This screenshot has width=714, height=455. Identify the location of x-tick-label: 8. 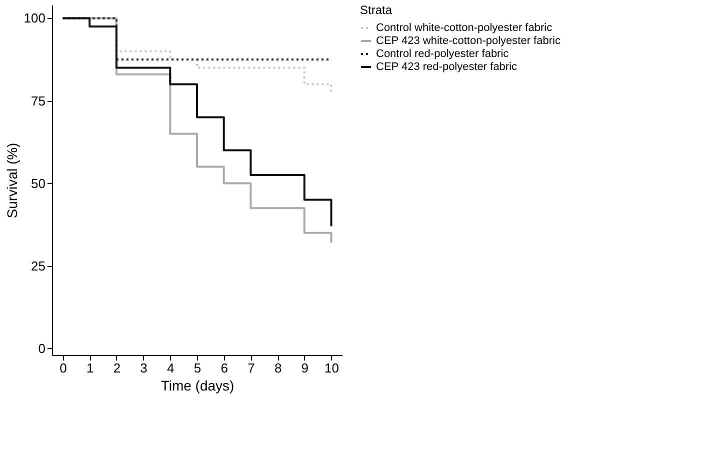
(278, 368).